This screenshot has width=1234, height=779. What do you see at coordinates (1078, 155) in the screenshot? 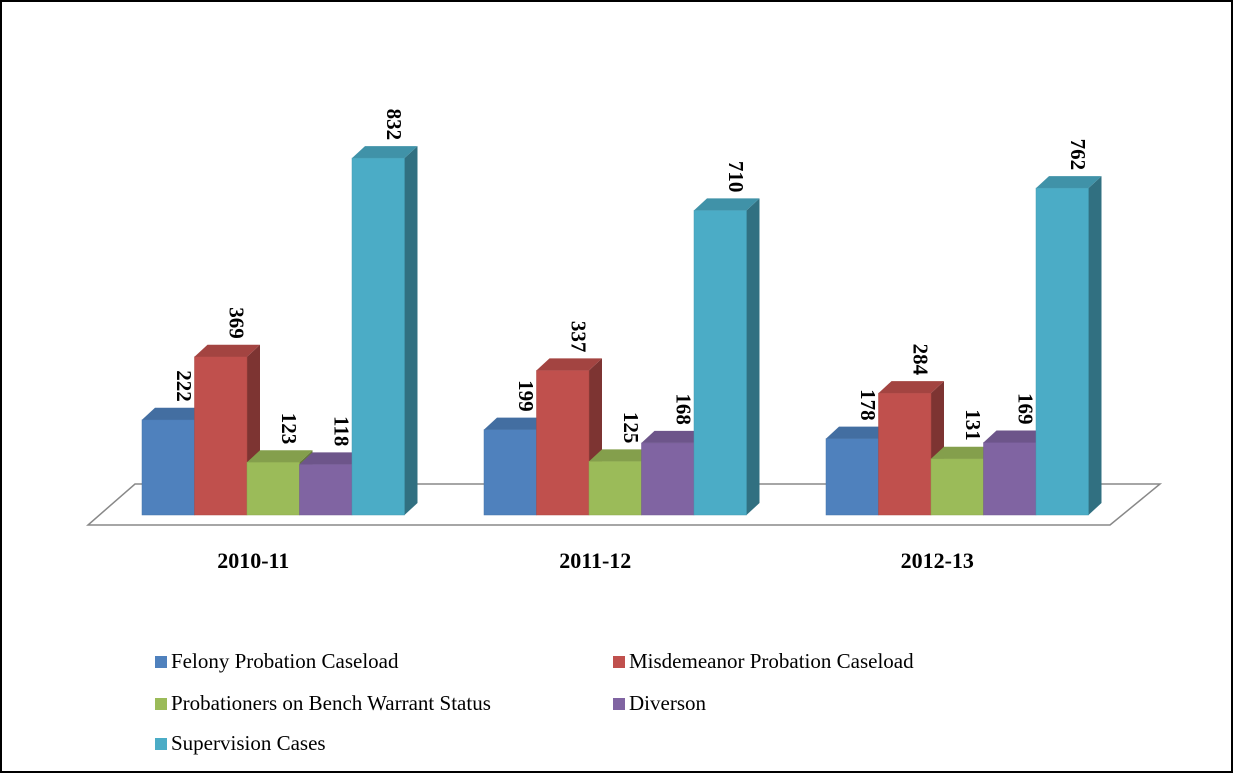
I see `data-label: 762` at bounding box center [1078, 155].